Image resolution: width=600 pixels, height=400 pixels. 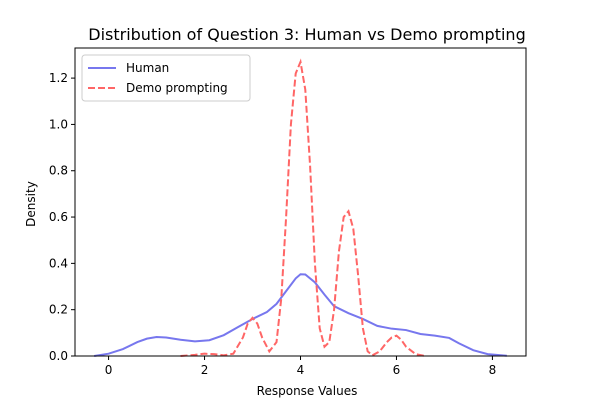 What do you see at coordinates (58, 78) in the screenshot?
I see `y-tick-label: 1.2` at bounding box center [58, 78].